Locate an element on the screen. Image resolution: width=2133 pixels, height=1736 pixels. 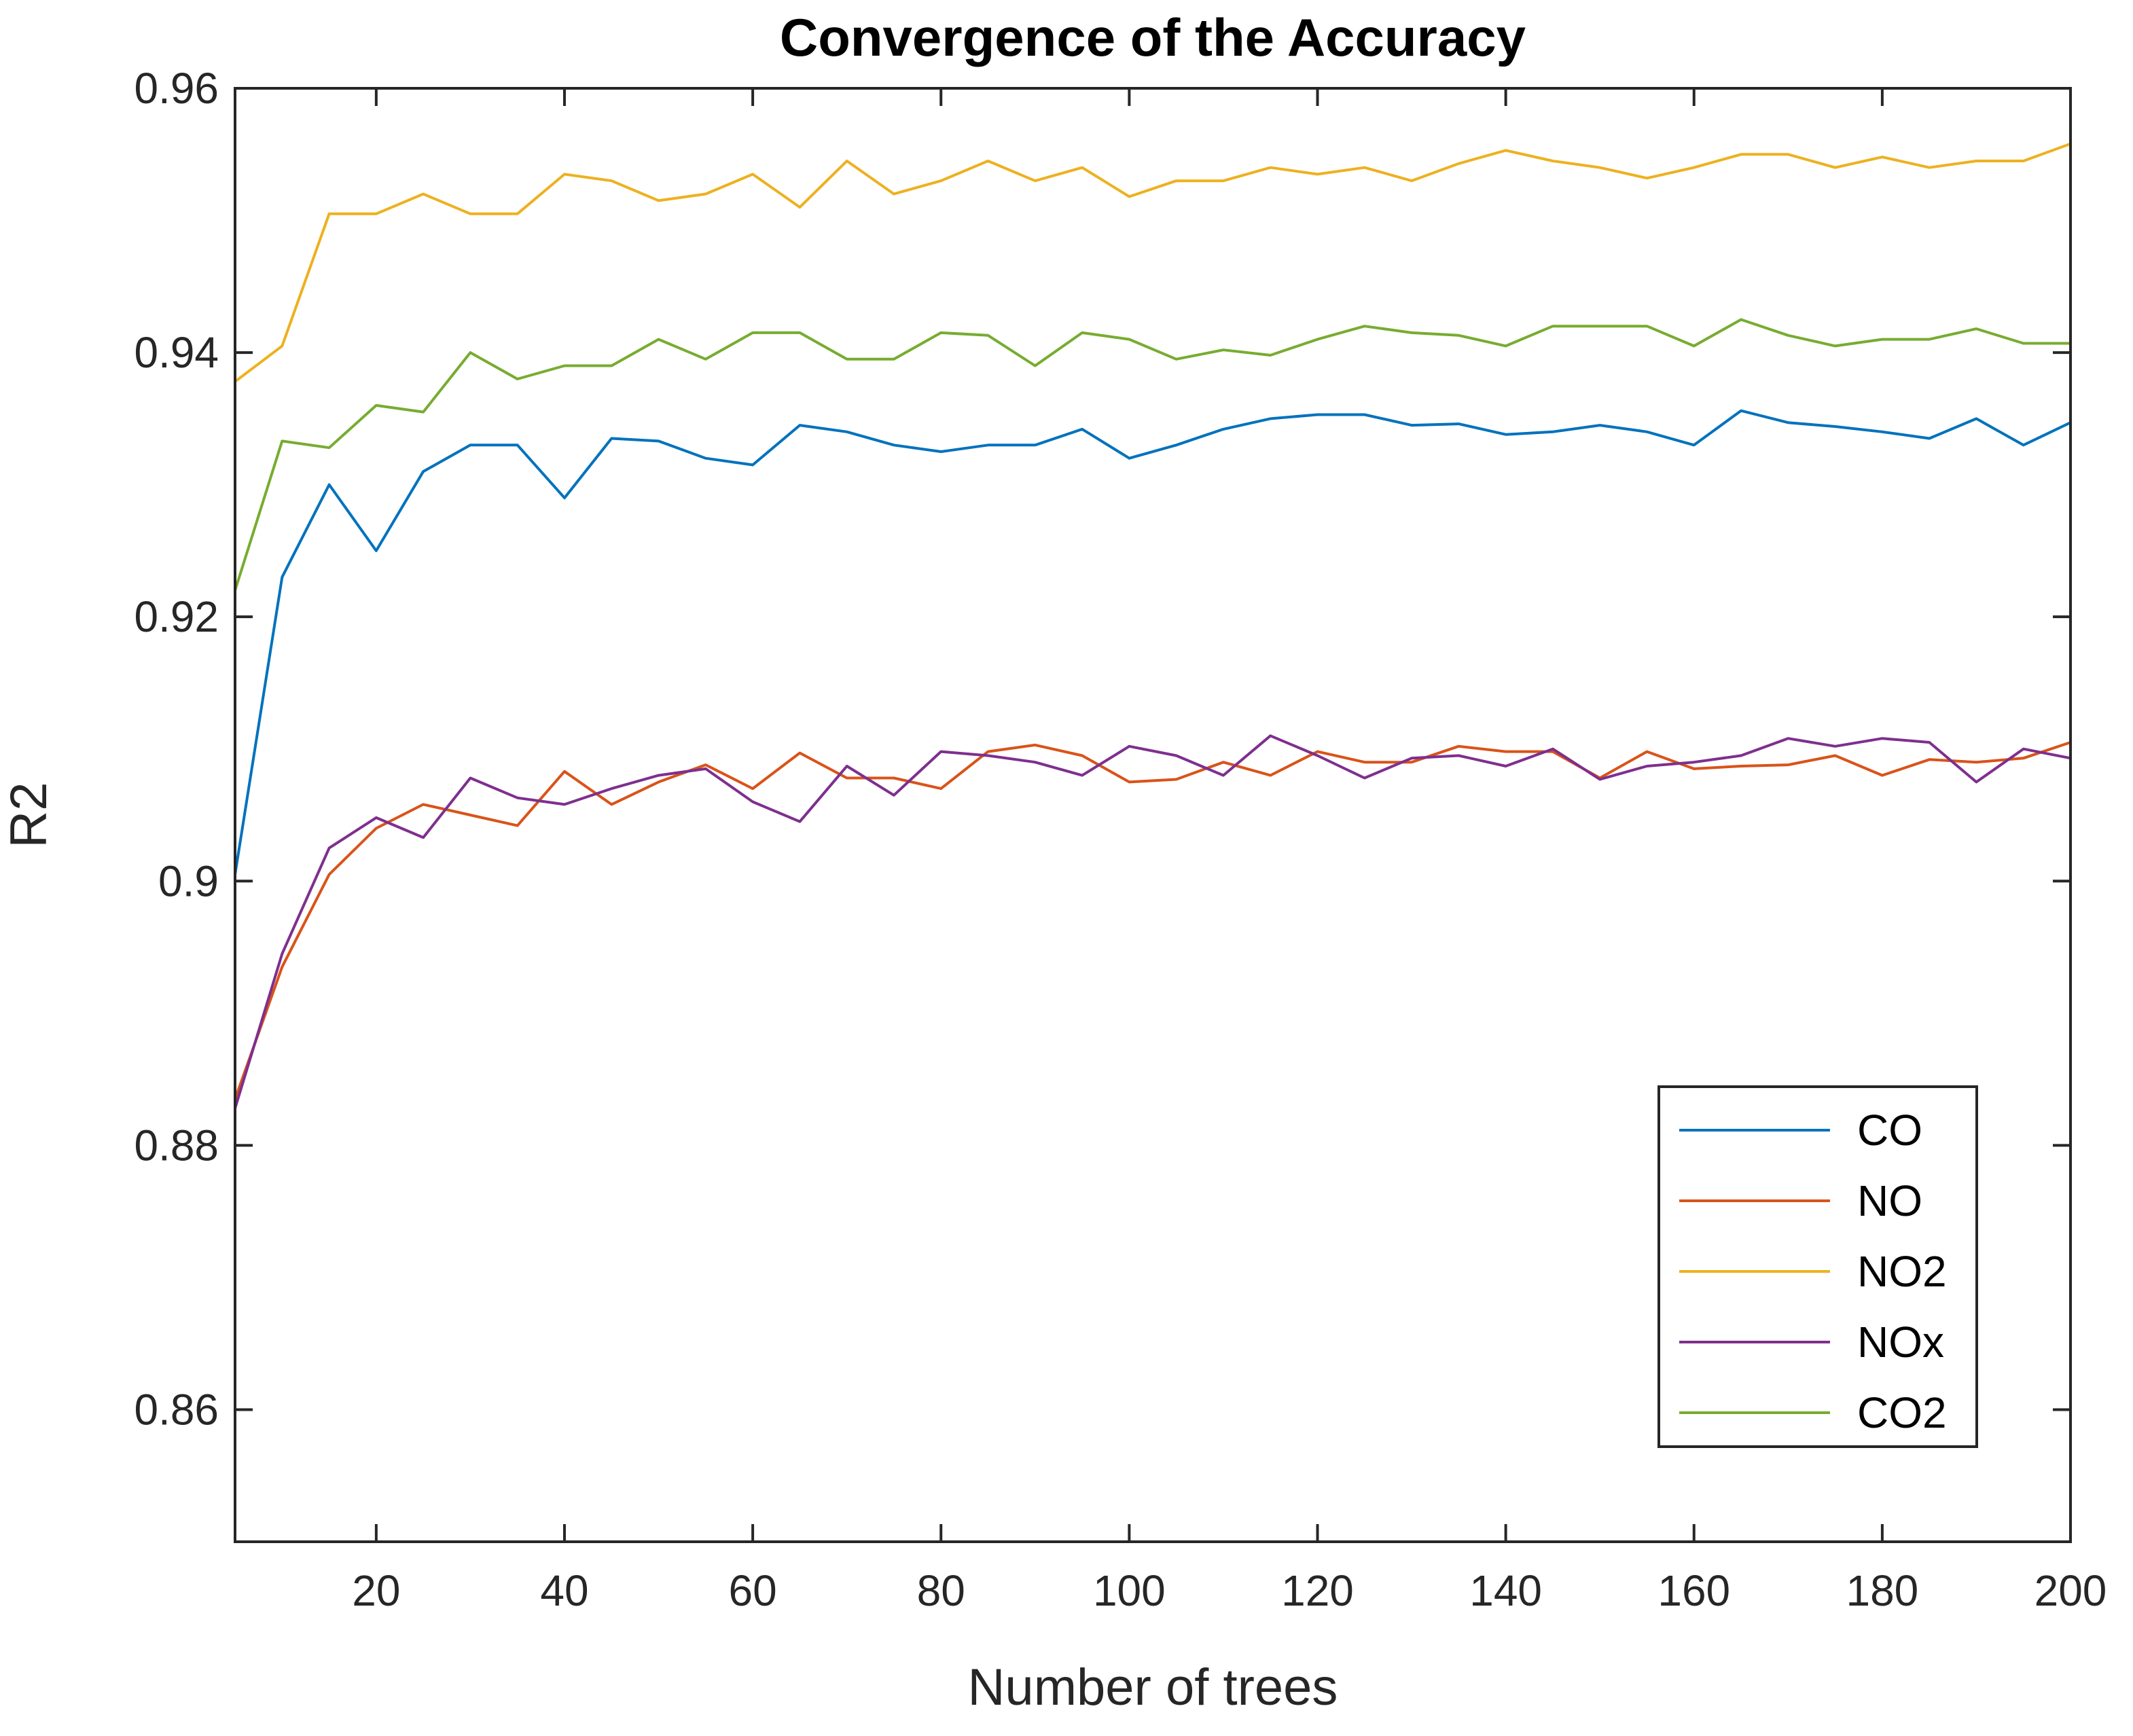
x-tick-label: 180 is located at coordinates (1882, 1590).